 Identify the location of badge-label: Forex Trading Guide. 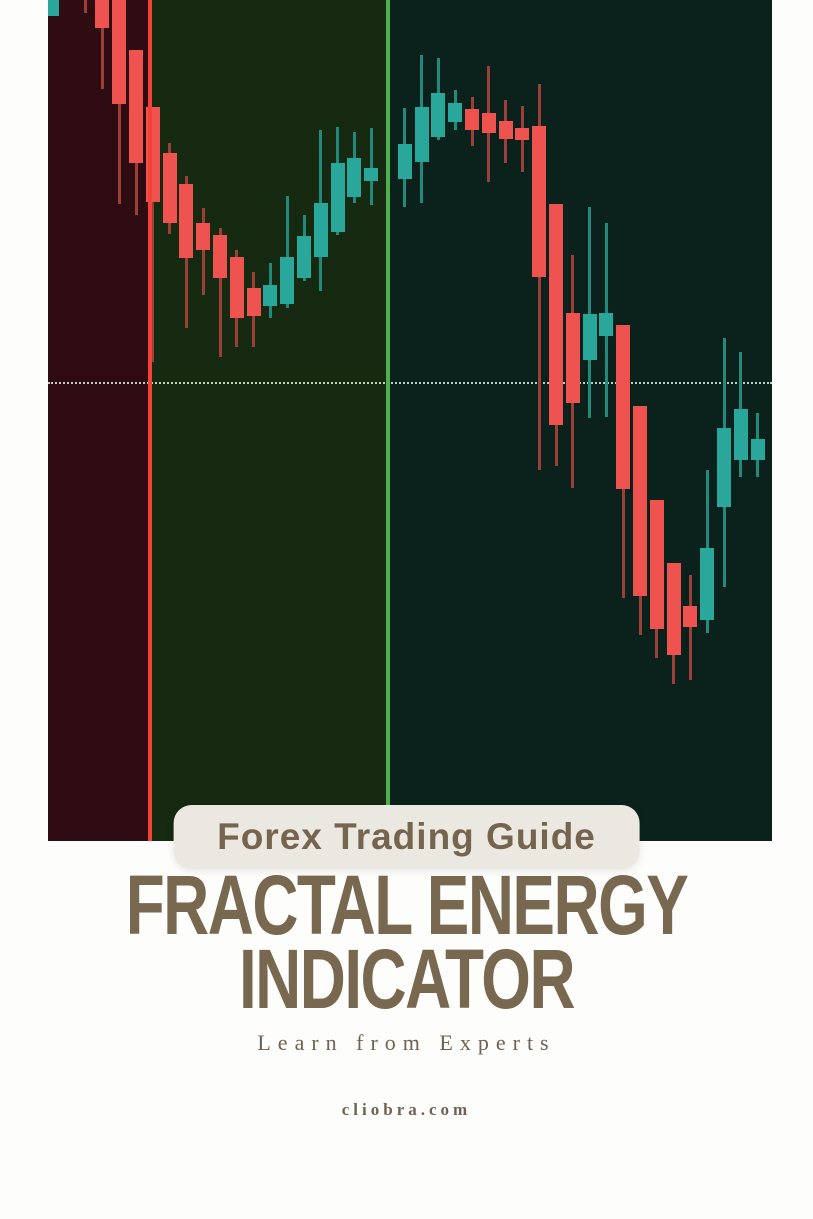
(406, 836).